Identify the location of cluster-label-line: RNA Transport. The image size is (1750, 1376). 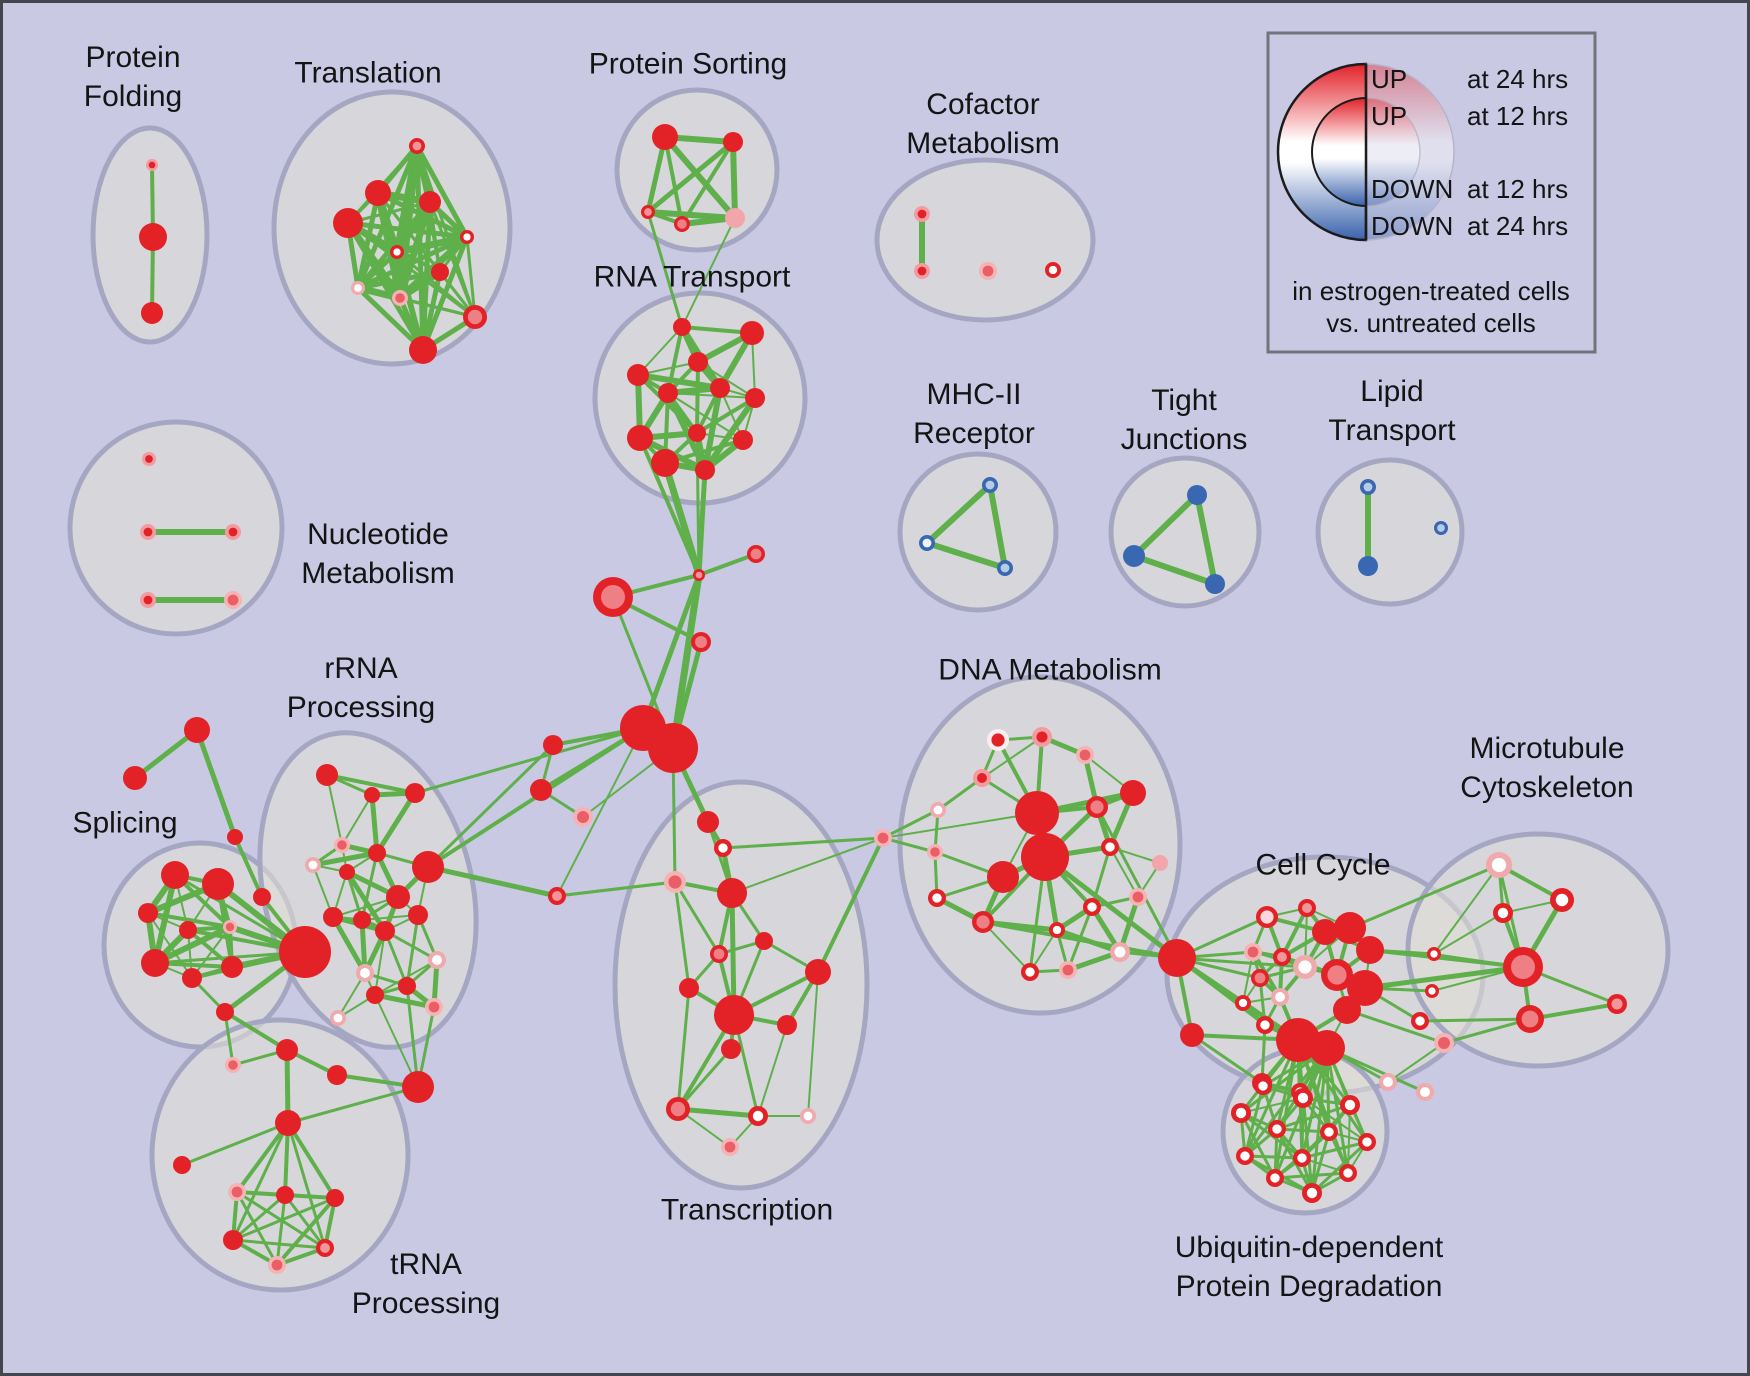
(692, 277).